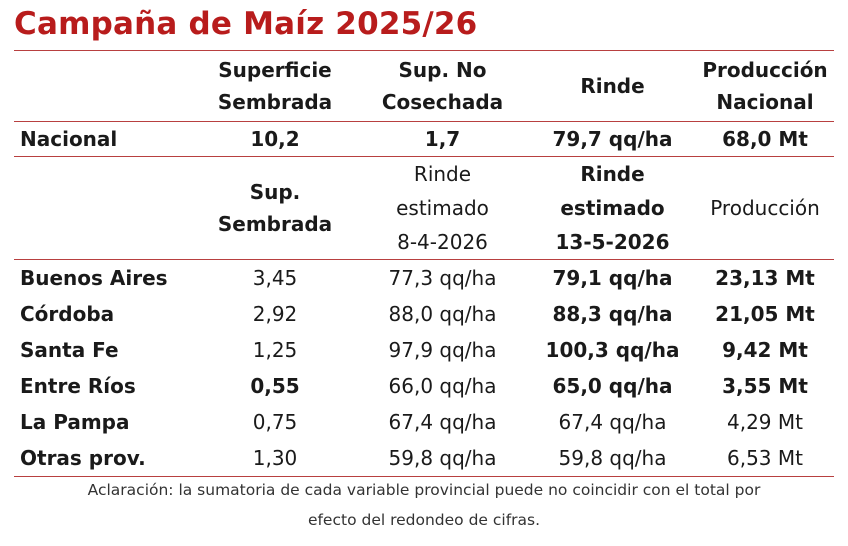 Image resolution: width=848 pixels, height=546 pixels. What do you see at coordinates (612, 350) in the screenshot?
I see `province-rinde-new: 100,3 qq/ha` at bounding box center [612, 350].